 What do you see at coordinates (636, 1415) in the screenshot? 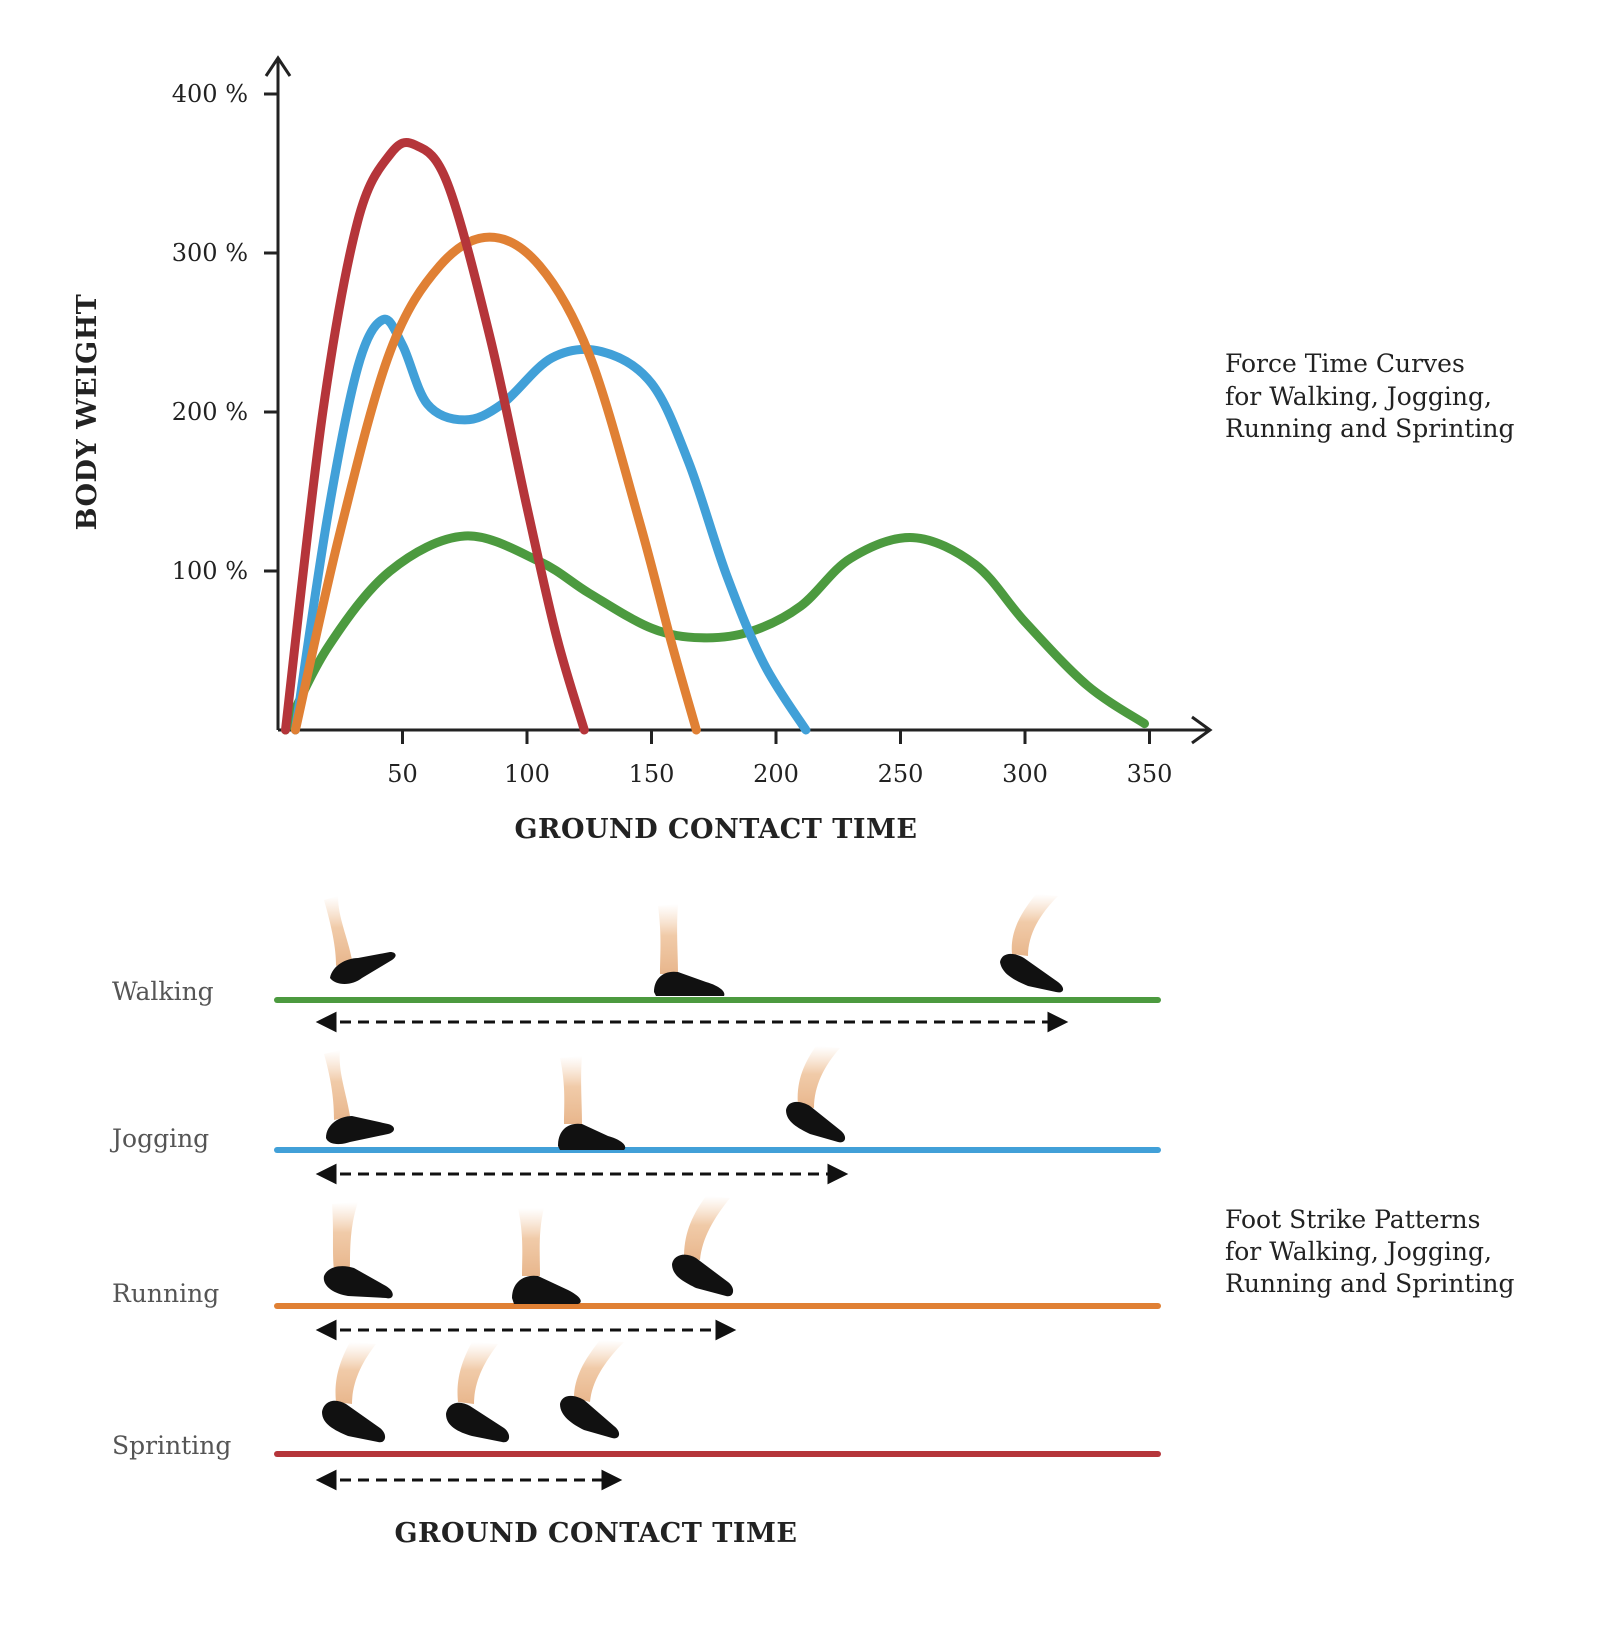
I see `row-sprinting: Sprinting` at bounding box center [636, 1415].